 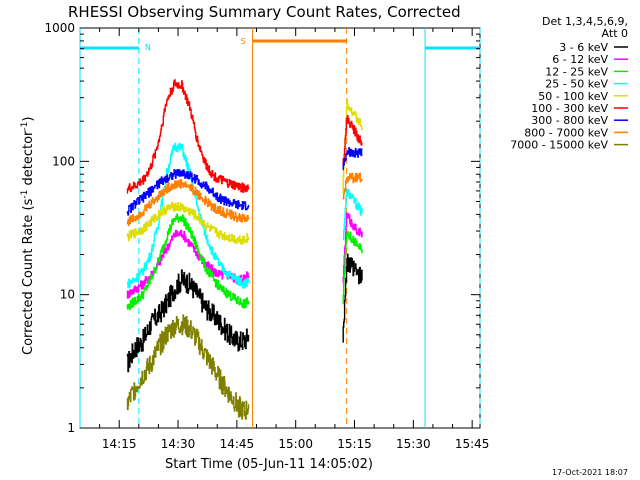 I want to click on y-tick-label-2: 100, so click(x=63, y=161).